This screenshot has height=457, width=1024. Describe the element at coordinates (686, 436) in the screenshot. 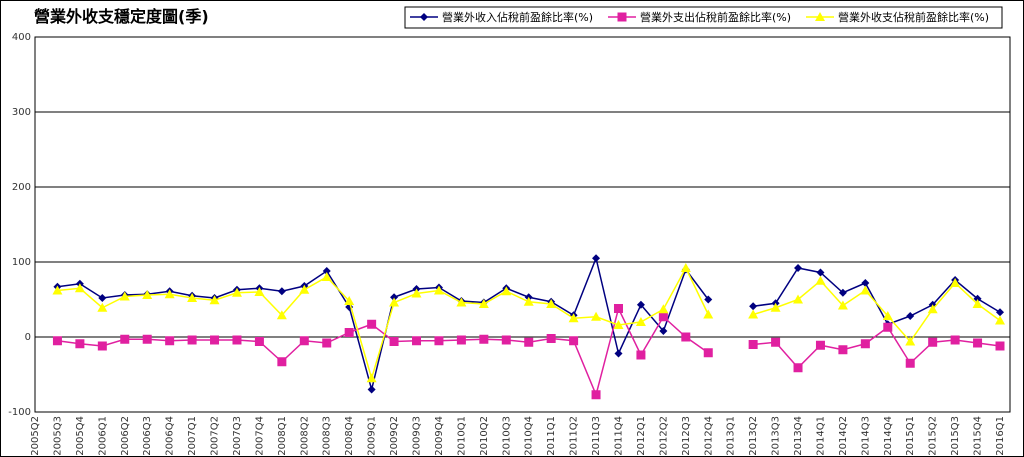

I see `x-tick-label: 2012Q3` at that location.